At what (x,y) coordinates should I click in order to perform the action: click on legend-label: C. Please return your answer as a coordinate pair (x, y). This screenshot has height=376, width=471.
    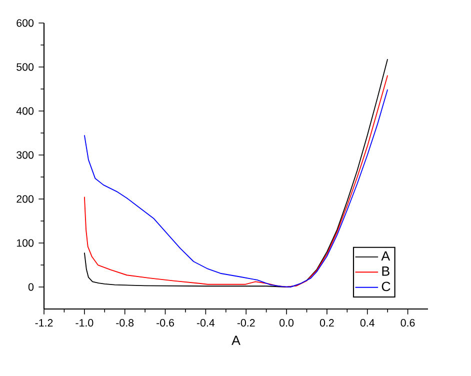
    Looking at the image, I should click on (386, 287).